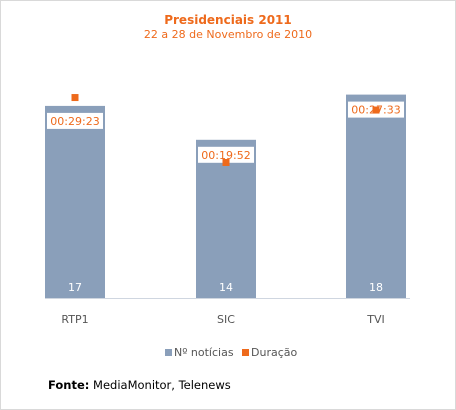 The width and height of the screenshot is (456, 410). Describe the element at coordinates (75, 202) in the screenshot. I see `bar-rtp1` at that location.